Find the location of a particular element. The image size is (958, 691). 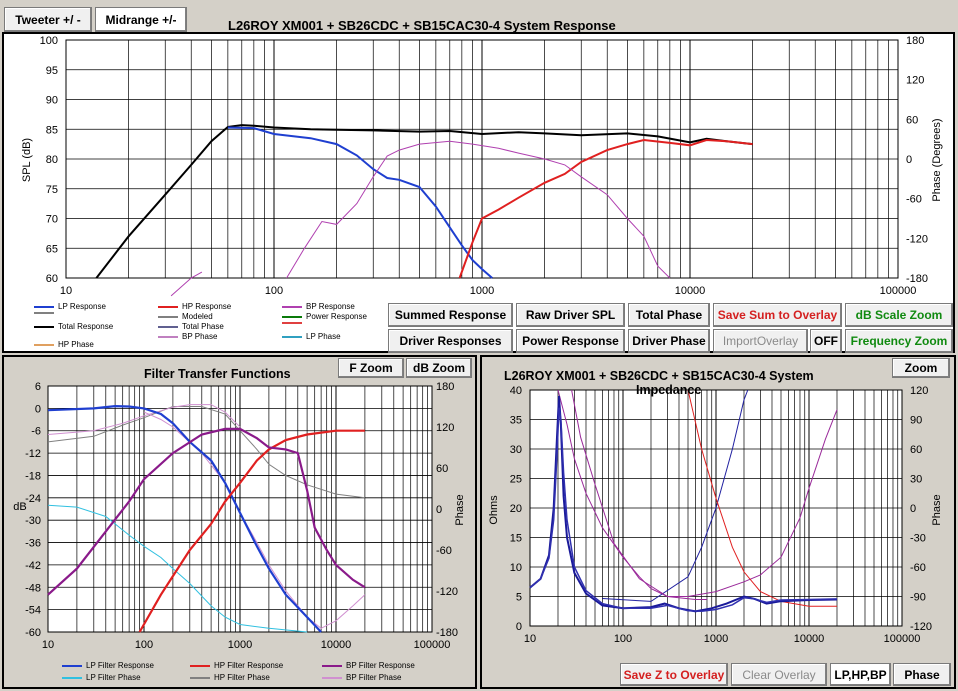

impedance-x-tick-label: 10 is located at coordinates (530, 639).